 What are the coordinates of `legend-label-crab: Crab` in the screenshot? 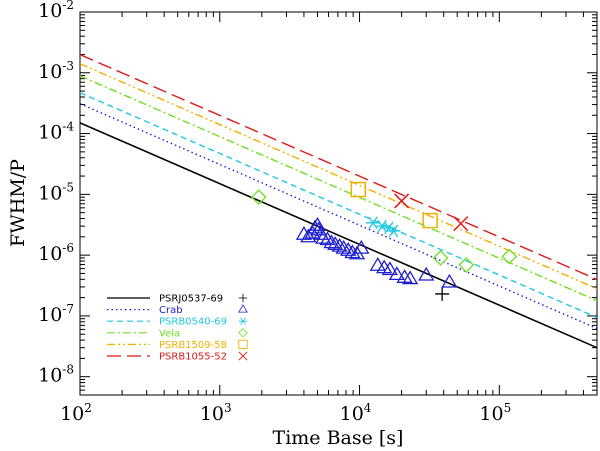 It's located at (171, 310).